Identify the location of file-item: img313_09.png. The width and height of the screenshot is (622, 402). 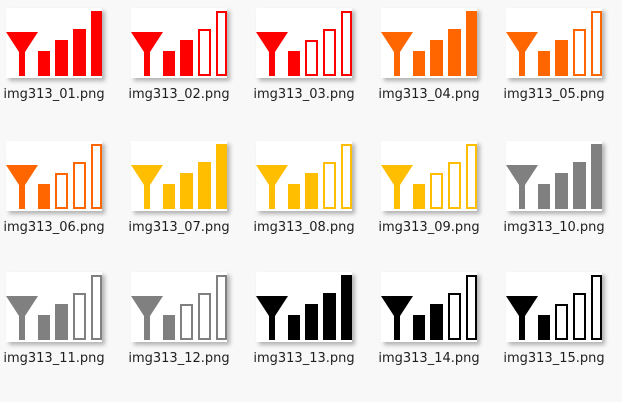
(429, 194).